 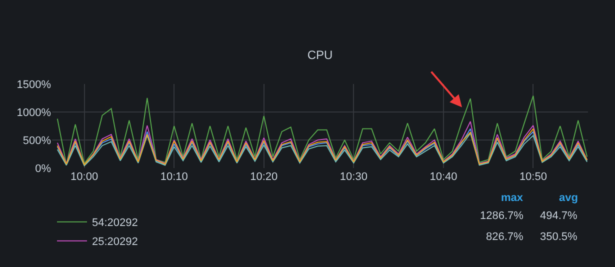 What do you see at coordinates (174, 177) in the screenshot?
I see `x-tick-label: 10:10` at bounding box center [174, 177].